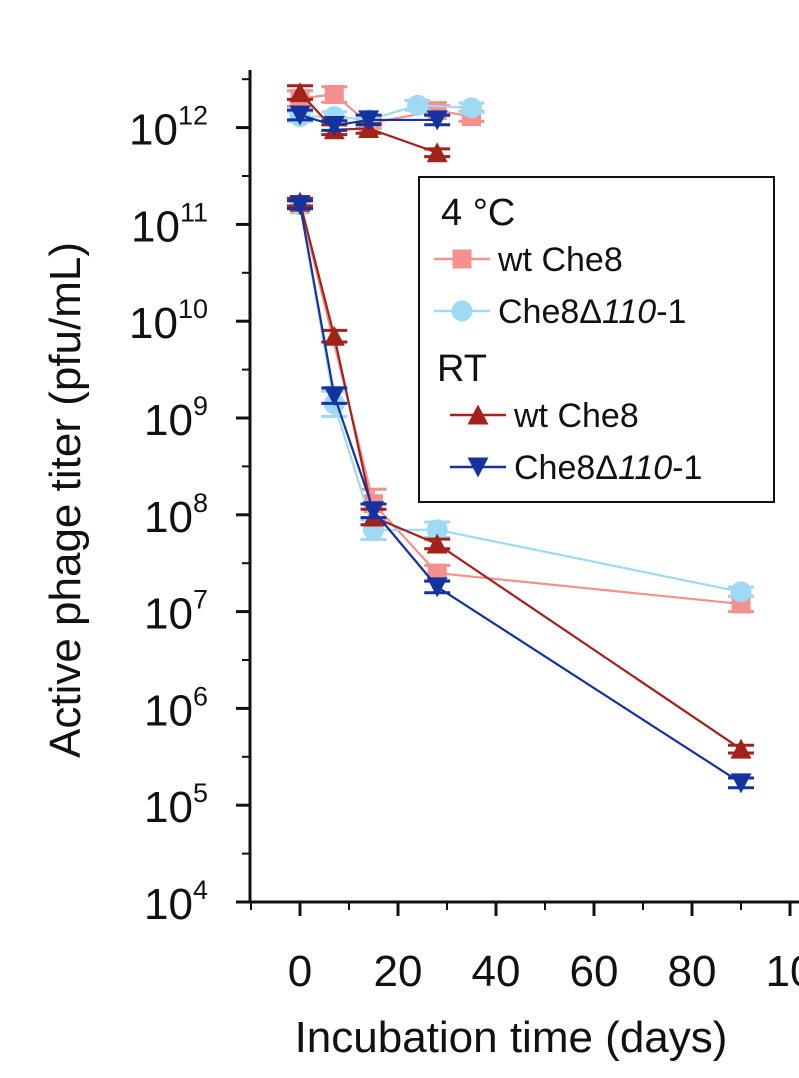 The height and width of the screenshot is (1078, 799). I want to click on y-axis-title: Active phage titer (pfu/mL), so click(65, 500).